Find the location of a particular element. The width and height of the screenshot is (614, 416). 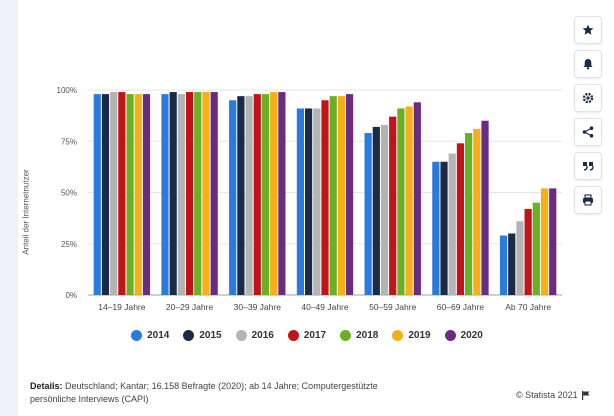

legend-item-2018: 2018 is located at coordinates (359, 335).